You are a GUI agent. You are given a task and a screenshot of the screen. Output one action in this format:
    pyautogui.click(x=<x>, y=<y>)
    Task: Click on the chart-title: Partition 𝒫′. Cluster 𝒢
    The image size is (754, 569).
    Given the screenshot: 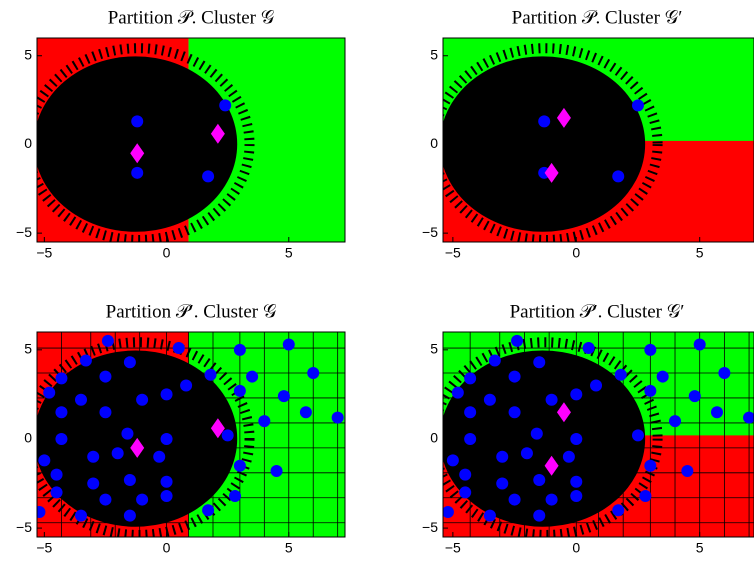 What is the action you would take?
    pyautogui.click(x=191, y=311)
    